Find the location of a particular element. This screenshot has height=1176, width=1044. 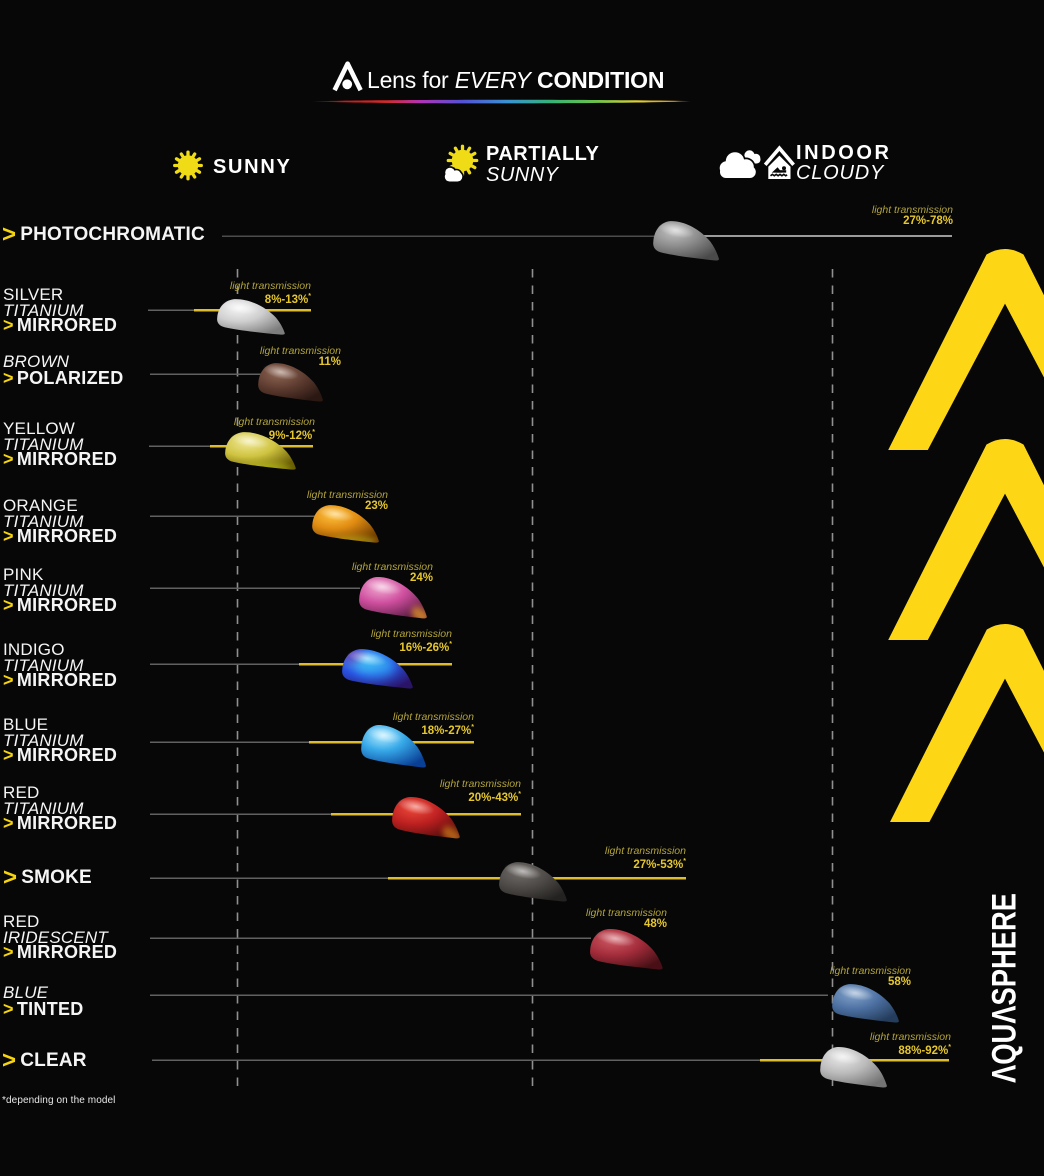

svg-text: ΛQUΛSPHERE is located at coordinates (1005, 988).